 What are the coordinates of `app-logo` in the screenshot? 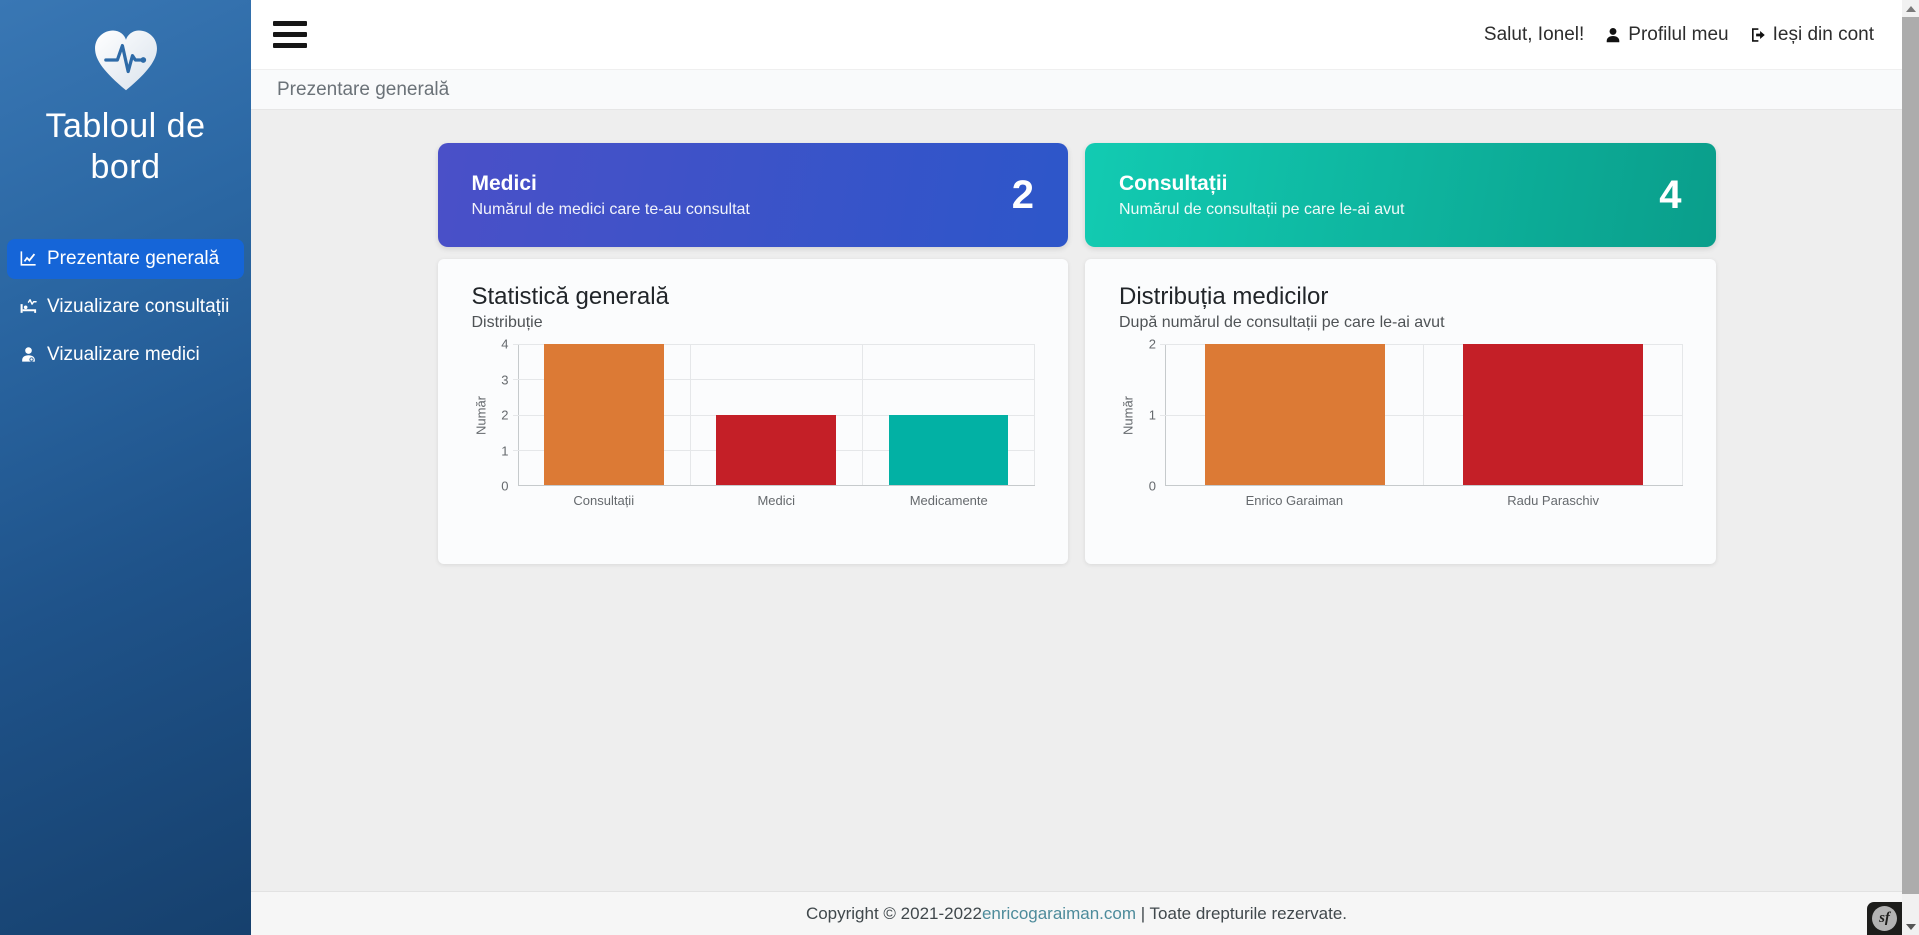 It's located at (125, 47).